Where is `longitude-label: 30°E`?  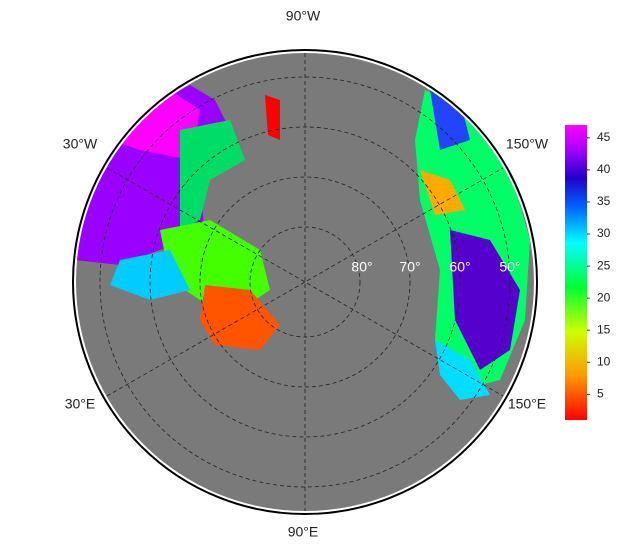 longitude-label: 30°E is located at coordinates (80, 404).